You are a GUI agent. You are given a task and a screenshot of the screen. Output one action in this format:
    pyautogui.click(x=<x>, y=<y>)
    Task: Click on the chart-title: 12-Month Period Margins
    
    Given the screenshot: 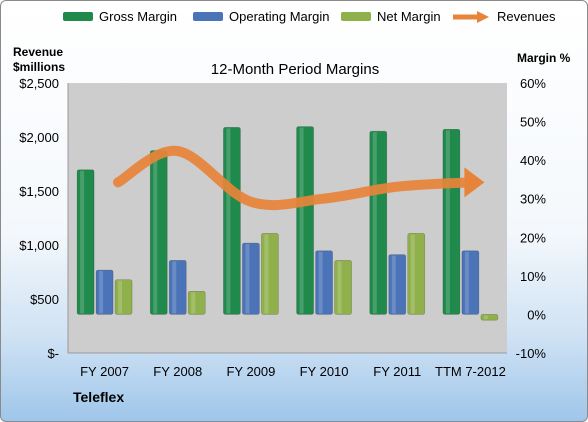 What is the action you would take?
    pyautogui.click(x=295, y=69)
    